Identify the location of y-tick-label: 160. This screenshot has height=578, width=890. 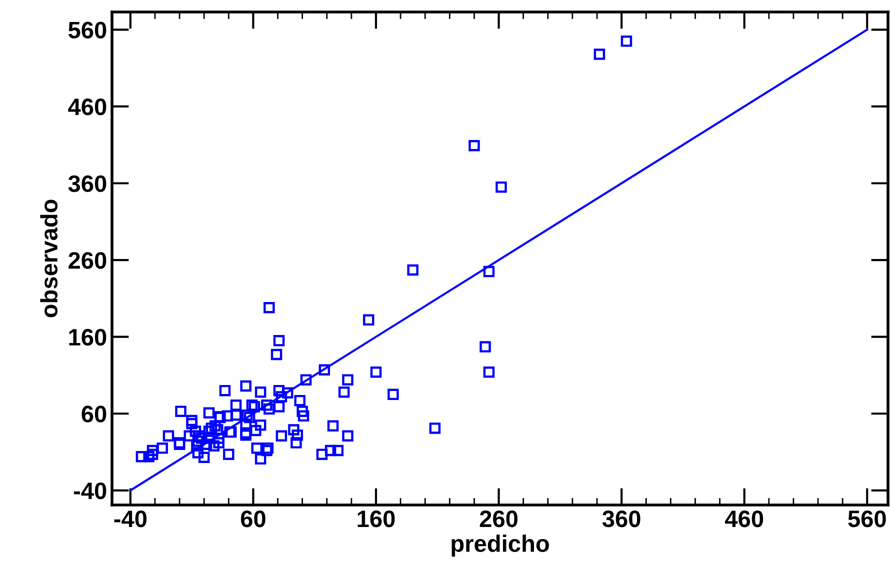
(87, 337).